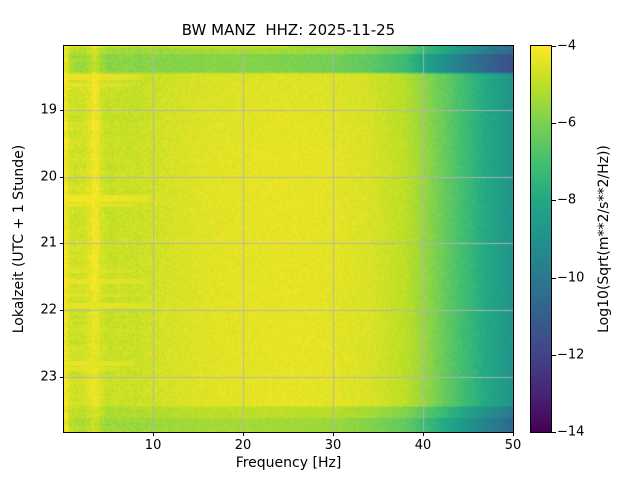  Describe the element at coordinates (48, 377) in the screenshot. I see `y-tick-label: 23` at that location.